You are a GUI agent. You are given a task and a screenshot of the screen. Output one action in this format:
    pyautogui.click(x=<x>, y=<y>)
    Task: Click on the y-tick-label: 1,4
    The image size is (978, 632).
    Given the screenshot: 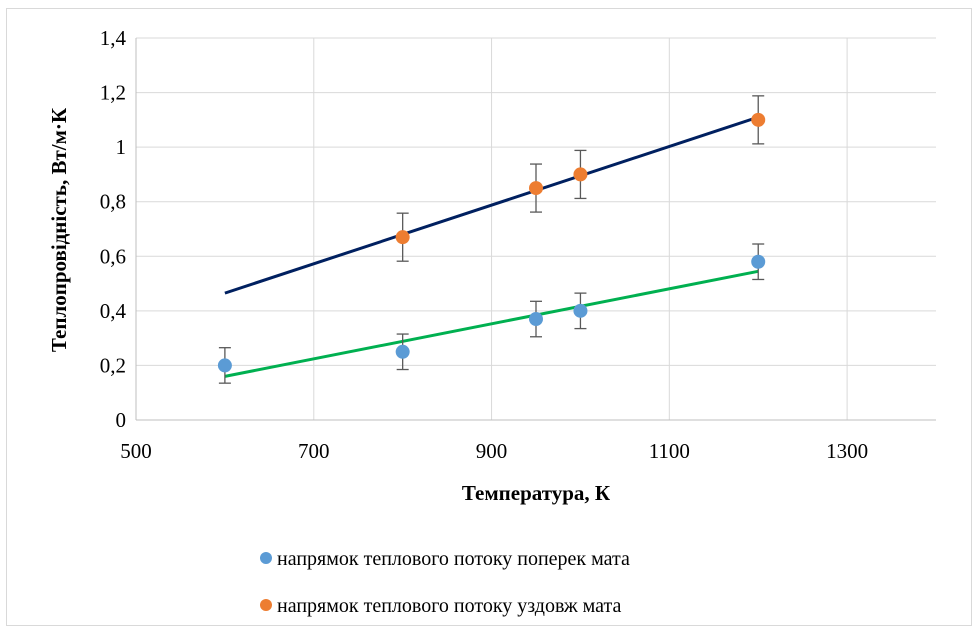 What is the action you would take?
    pyautogui.click(x=113, y=38)
    